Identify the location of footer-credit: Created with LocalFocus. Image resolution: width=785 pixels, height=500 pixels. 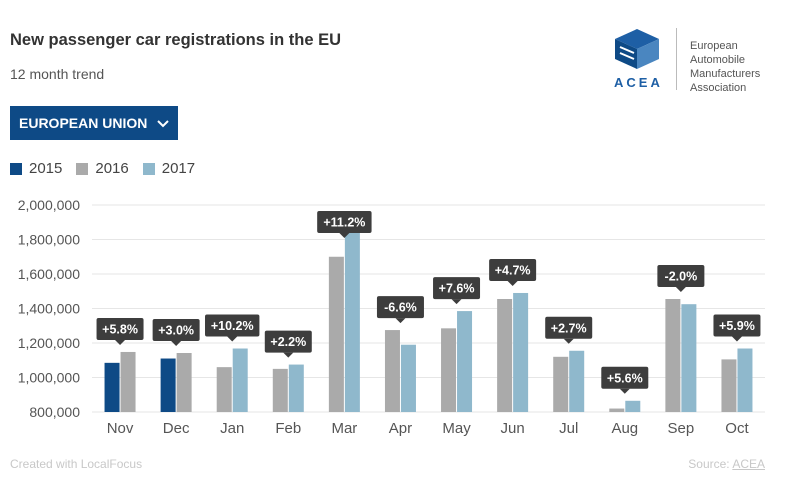
(76, 464).